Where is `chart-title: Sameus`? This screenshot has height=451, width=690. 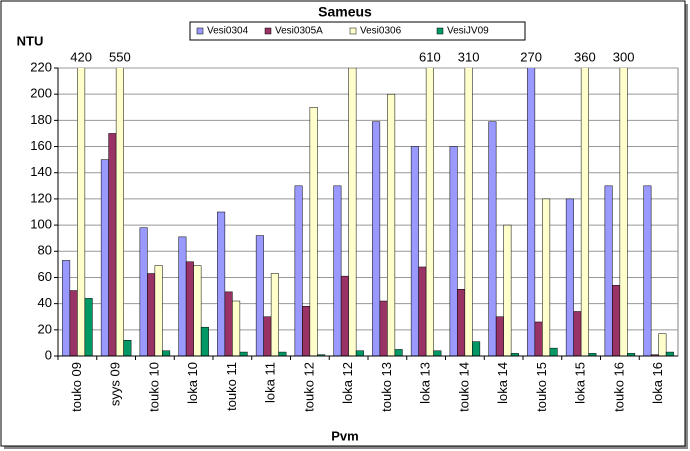 chart-title: Sameus is located at coordinates (345, 12).